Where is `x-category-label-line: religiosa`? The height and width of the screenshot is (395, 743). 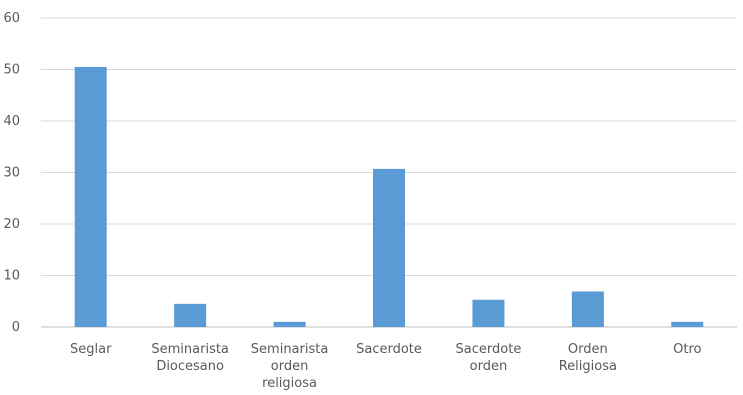
x-category-label-line: religiosa is located at coordinates (289, 383).